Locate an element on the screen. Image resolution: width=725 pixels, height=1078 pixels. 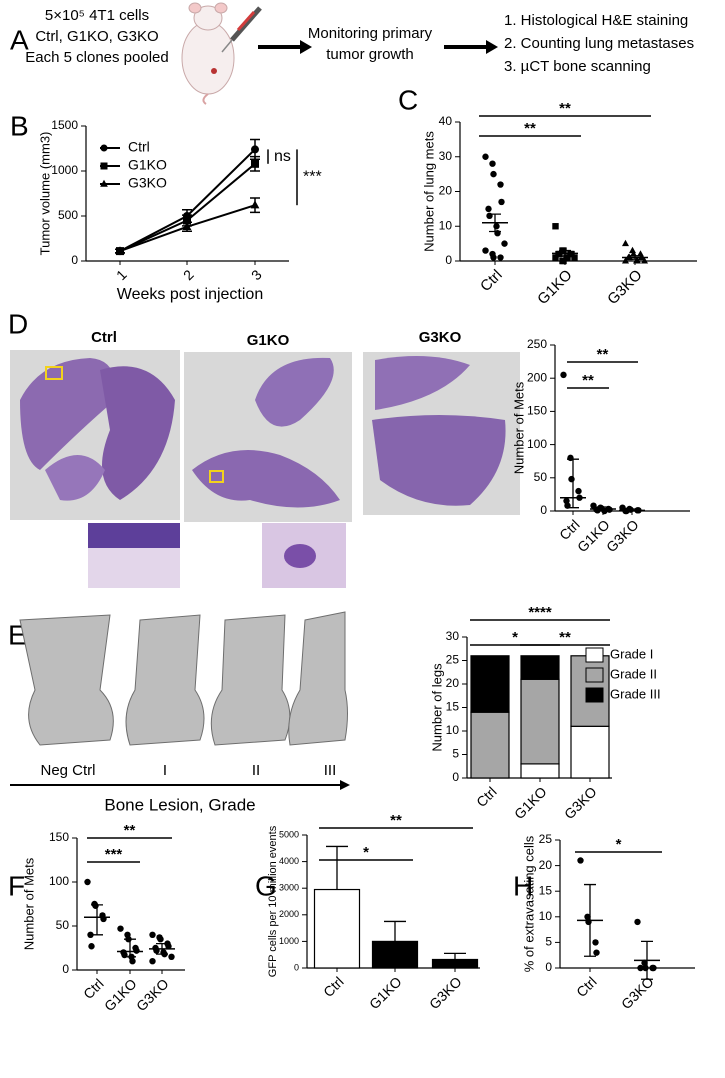
x-tick-label: 2 is located at coordinates (188, 274).